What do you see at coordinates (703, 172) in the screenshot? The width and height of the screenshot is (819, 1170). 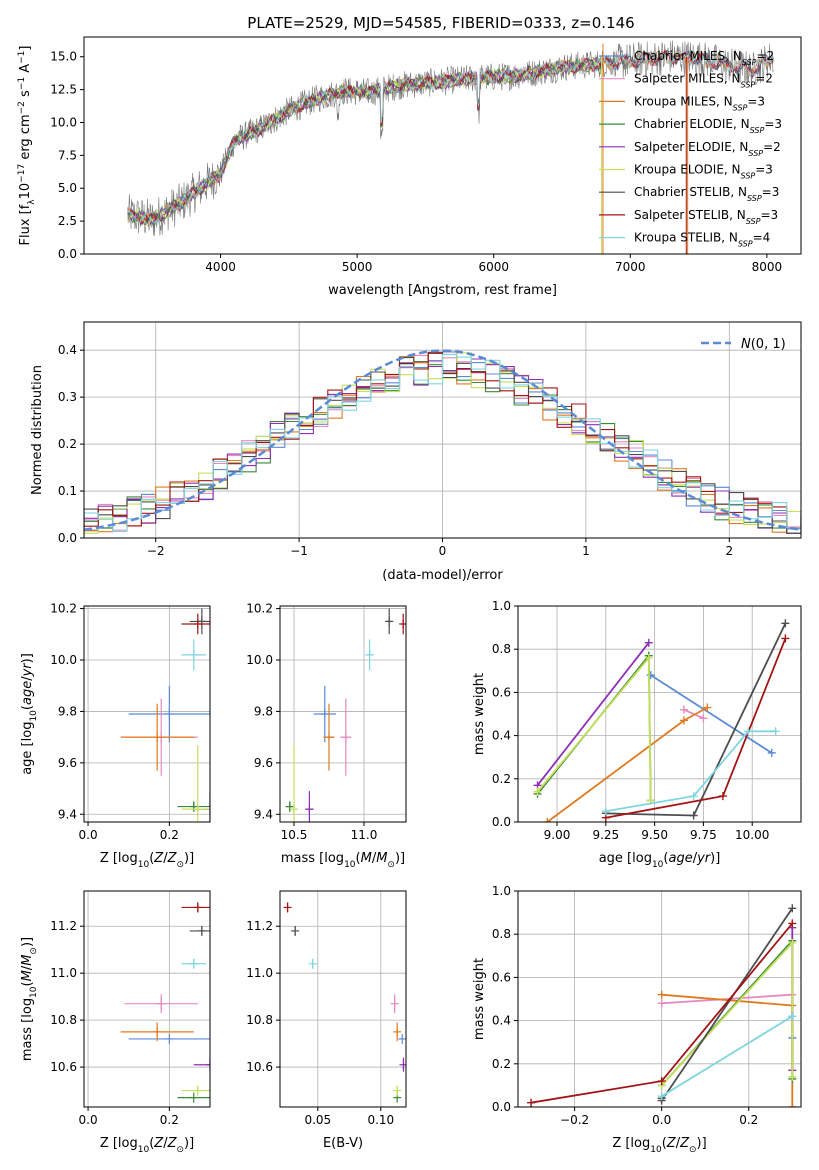 I see `legend-label-kroupa-elodie: Kroupa ELODIE, NSSP=3` at bounding box center [703, 172].